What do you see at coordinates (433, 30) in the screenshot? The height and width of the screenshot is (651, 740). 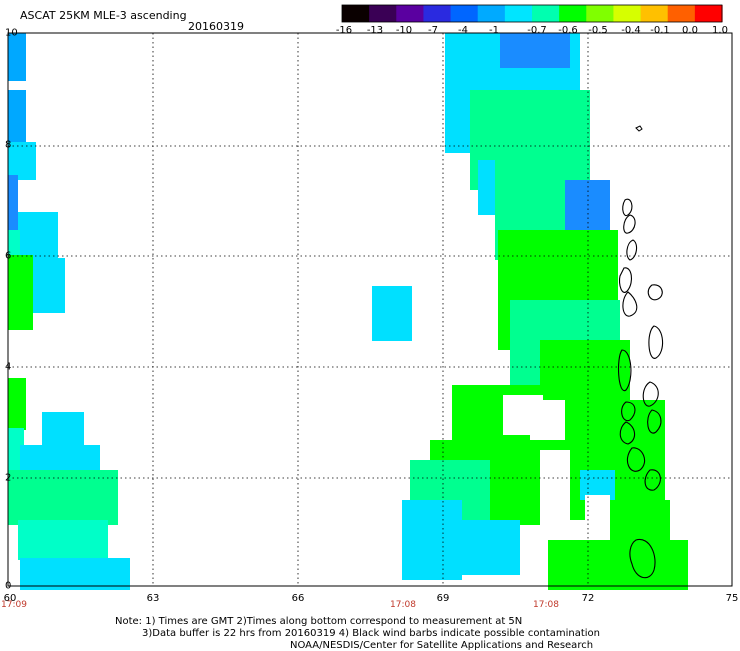 I see `colorbar-tick-label: -7` at bounding box center [433, 30].